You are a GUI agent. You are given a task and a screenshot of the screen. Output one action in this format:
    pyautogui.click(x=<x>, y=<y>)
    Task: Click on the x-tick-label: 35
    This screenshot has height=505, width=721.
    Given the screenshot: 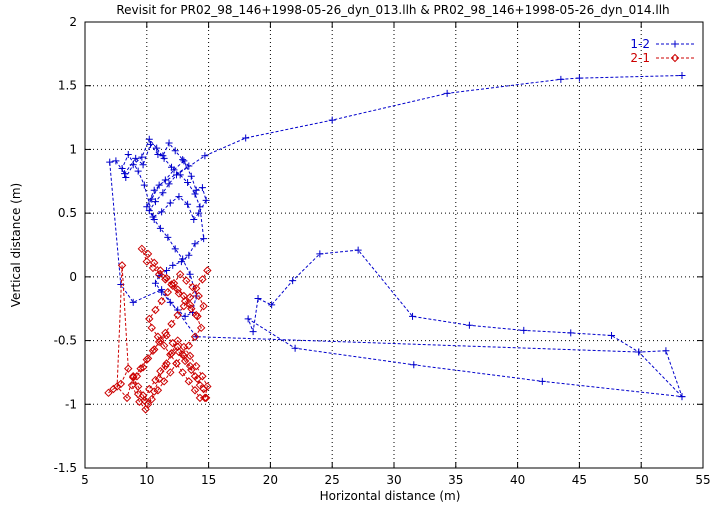 What is the action you would take?
    pyautogui.click(x=455, y=480)
    